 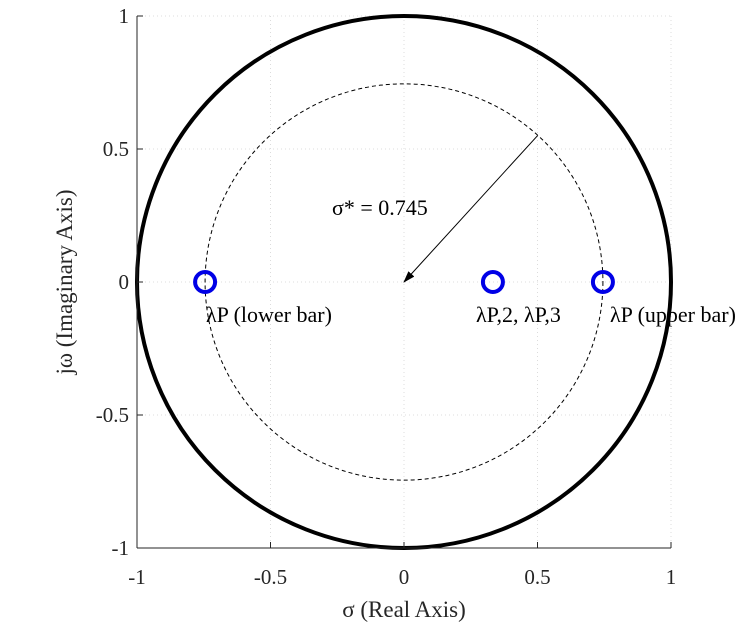 I want to click on x-tick-label-1: -0.5, so click(x=270, y=577).